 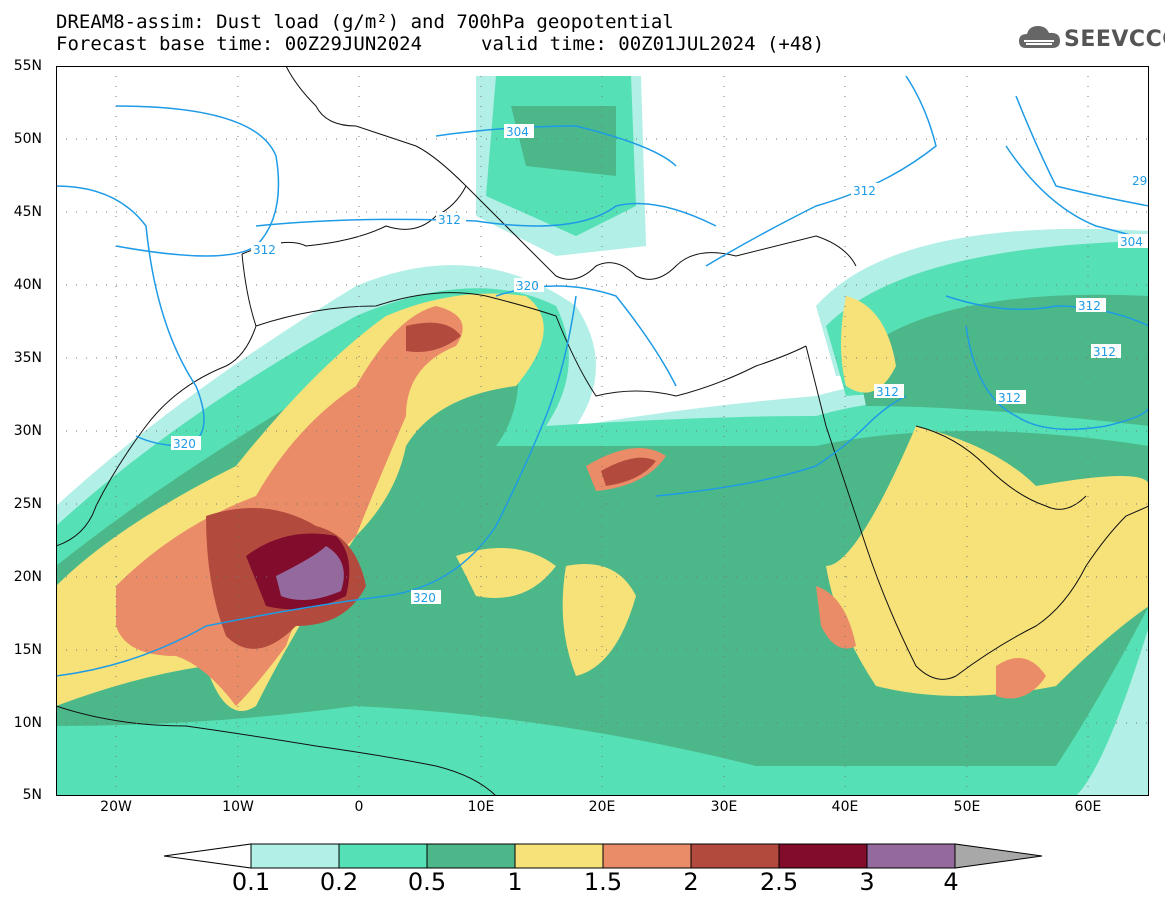 I want to click on colorbar-label: 3, so click(x=867, y=882).